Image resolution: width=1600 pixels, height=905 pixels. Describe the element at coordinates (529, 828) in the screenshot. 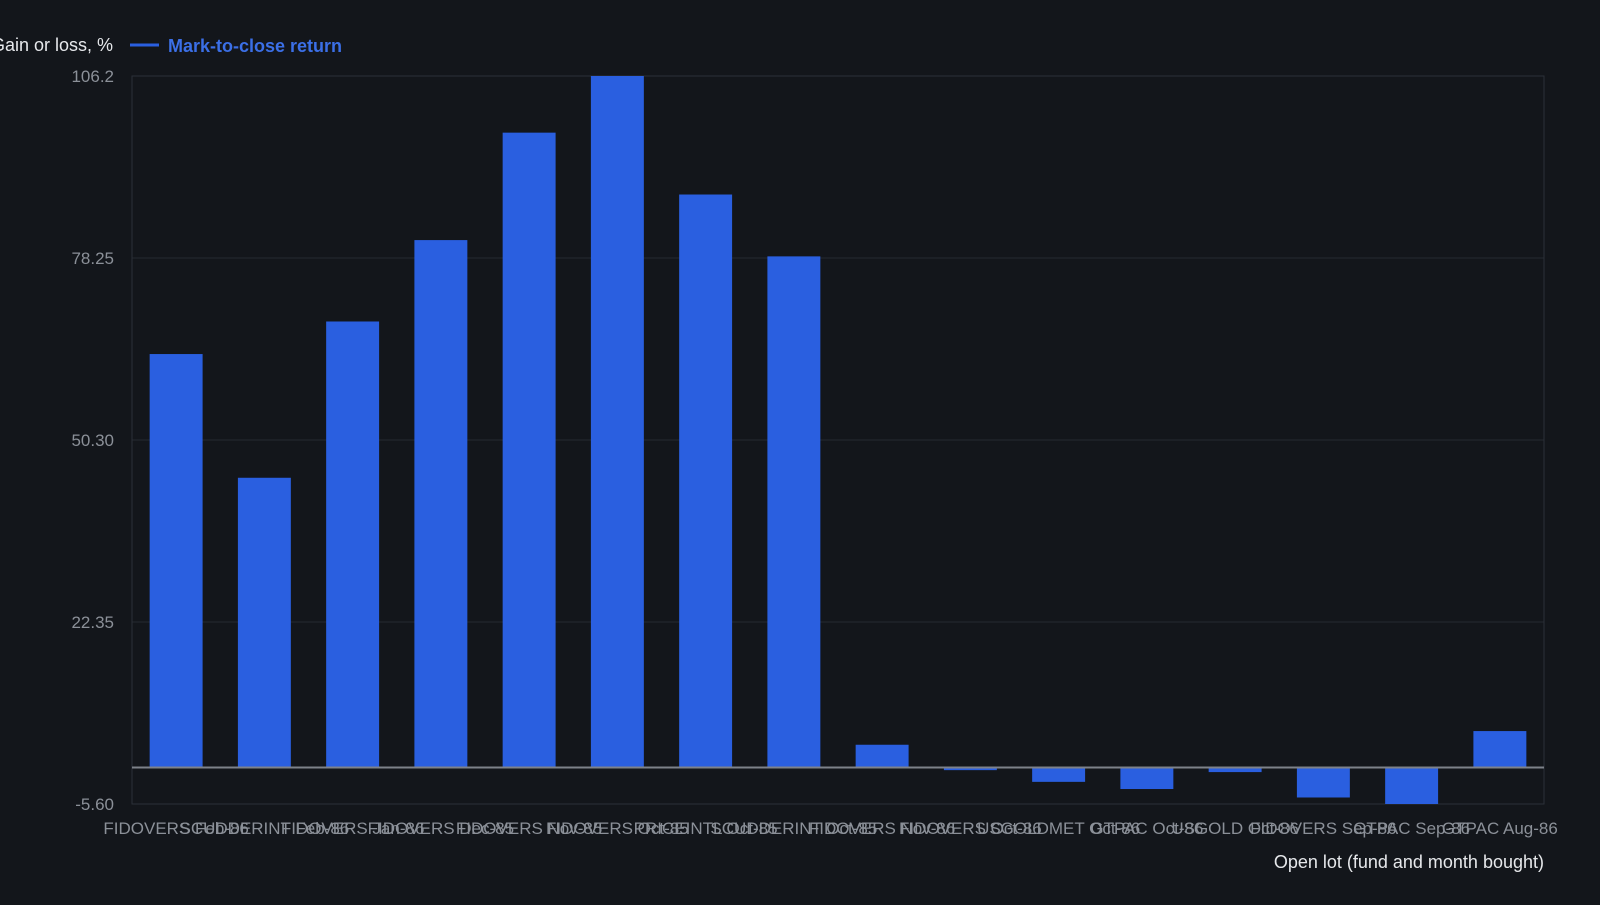

I see `x-tick-label: FIDOVERS Nov-85` at that location.